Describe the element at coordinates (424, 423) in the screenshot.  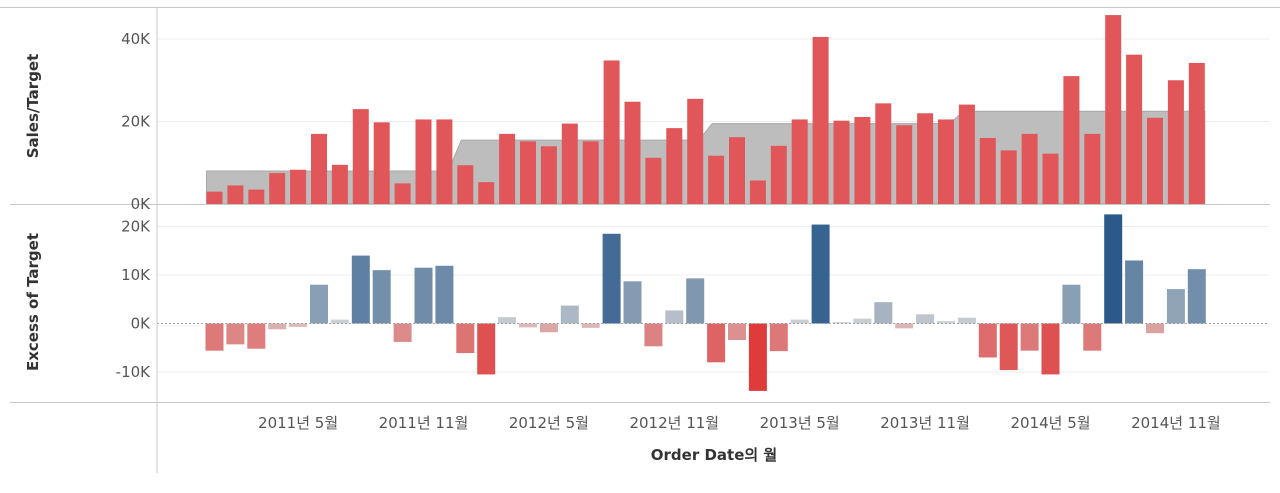
I see `x-tick-label: 2011년 11월` at that location.